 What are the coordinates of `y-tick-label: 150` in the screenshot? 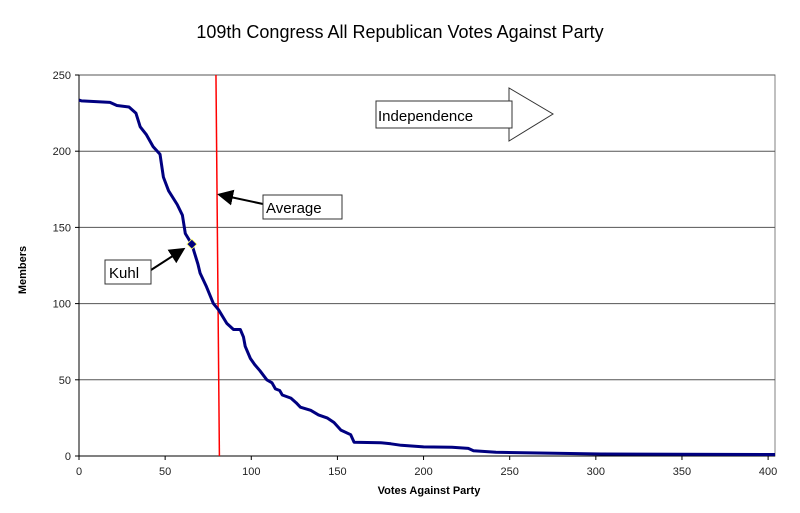 It's located at (62, 228).